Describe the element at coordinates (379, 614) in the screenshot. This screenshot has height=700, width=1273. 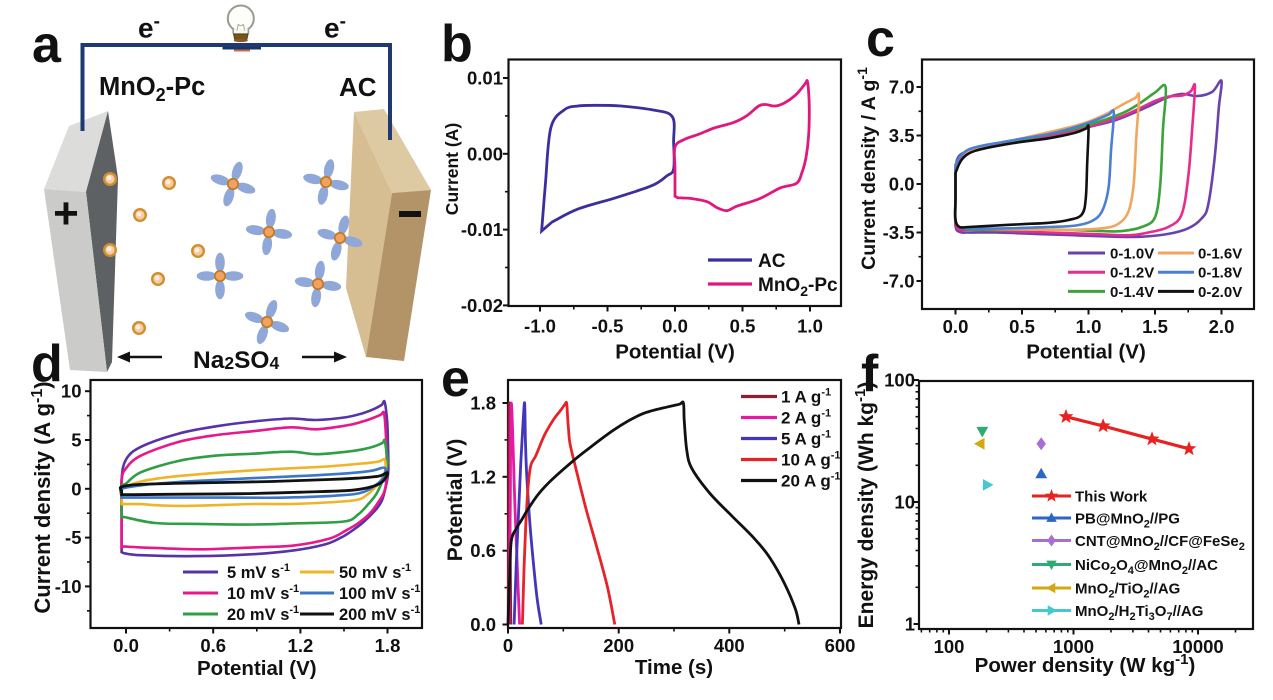
I see `svg-text: 200 mV s-1` at that location.